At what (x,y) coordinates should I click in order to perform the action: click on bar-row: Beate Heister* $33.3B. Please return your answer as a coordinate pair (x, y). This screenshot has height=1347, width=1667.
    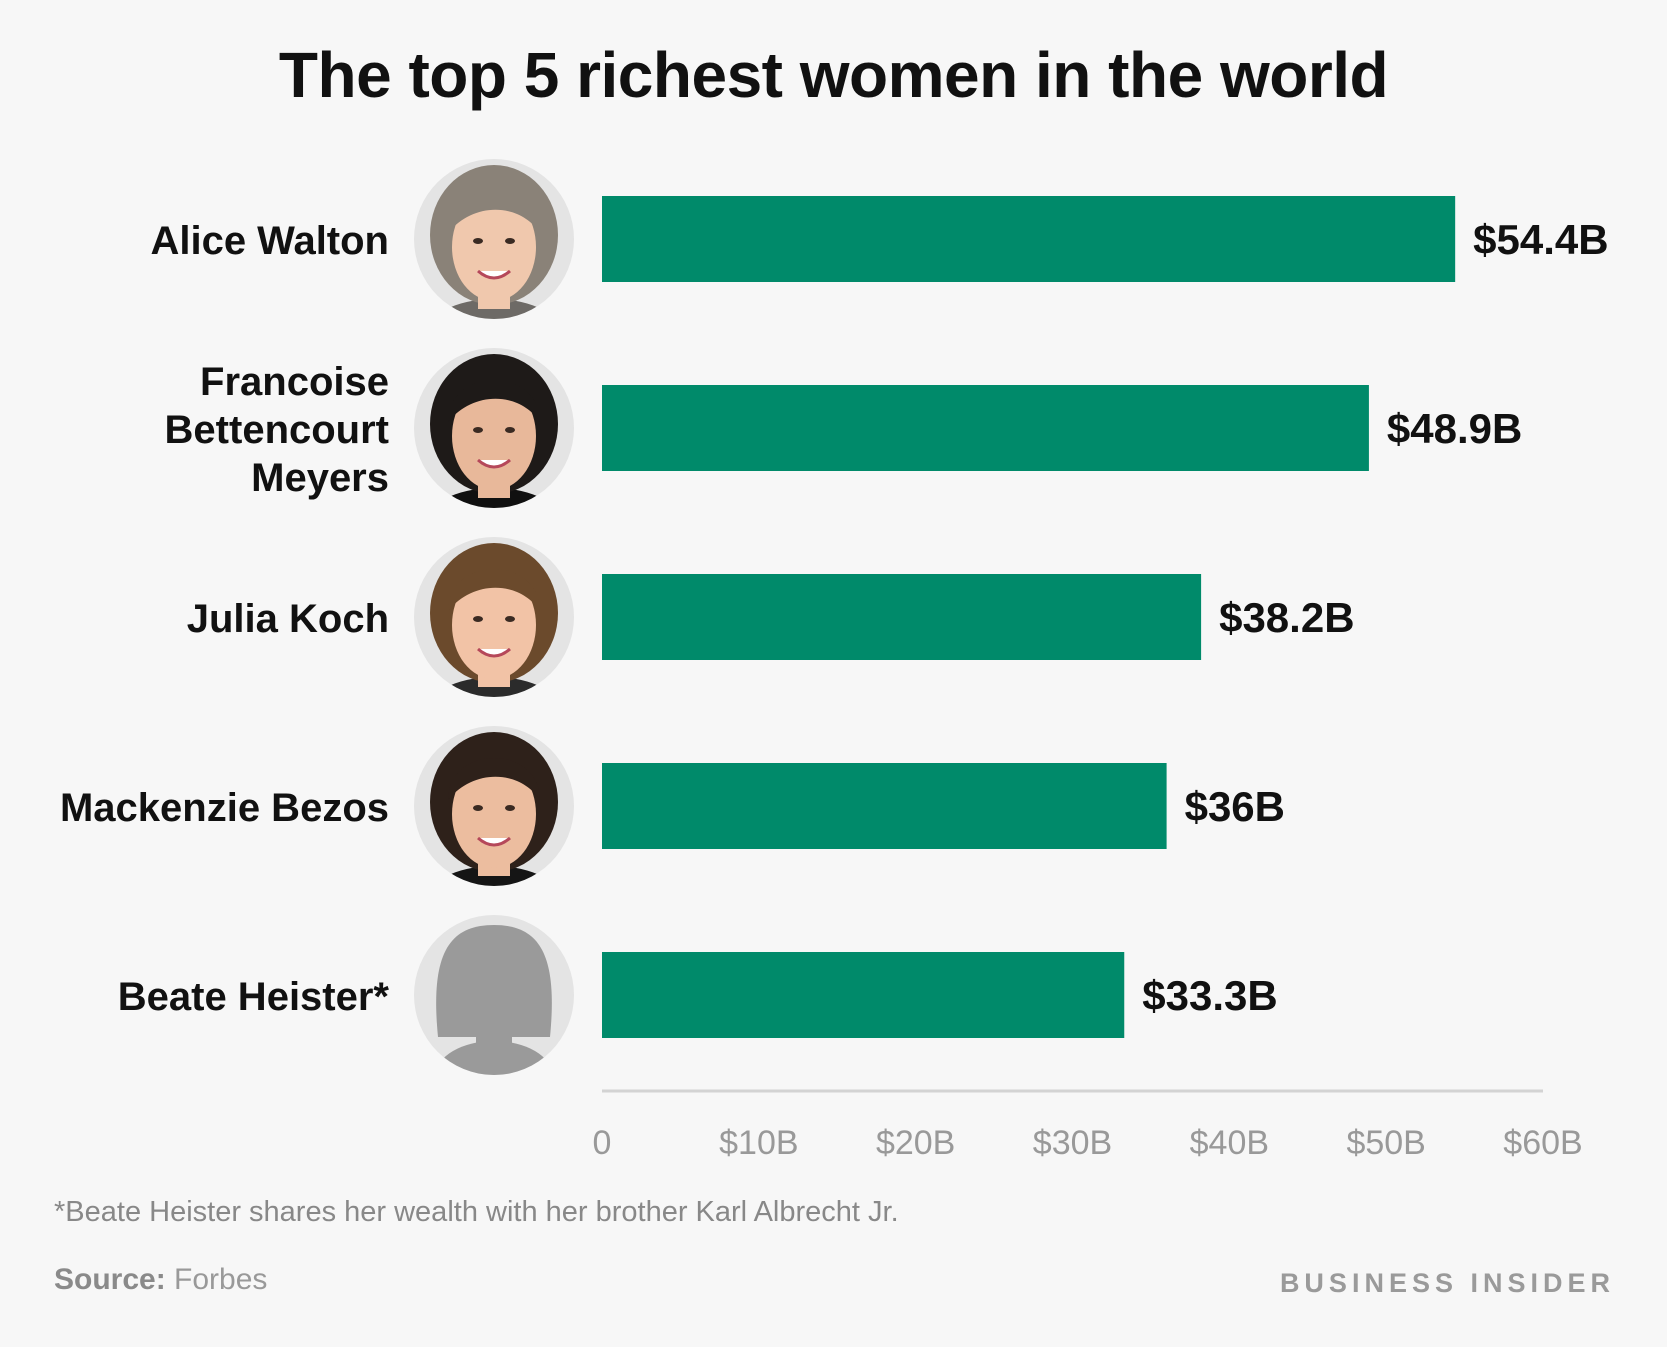
    Looking at the image, I should click on (698, 995).